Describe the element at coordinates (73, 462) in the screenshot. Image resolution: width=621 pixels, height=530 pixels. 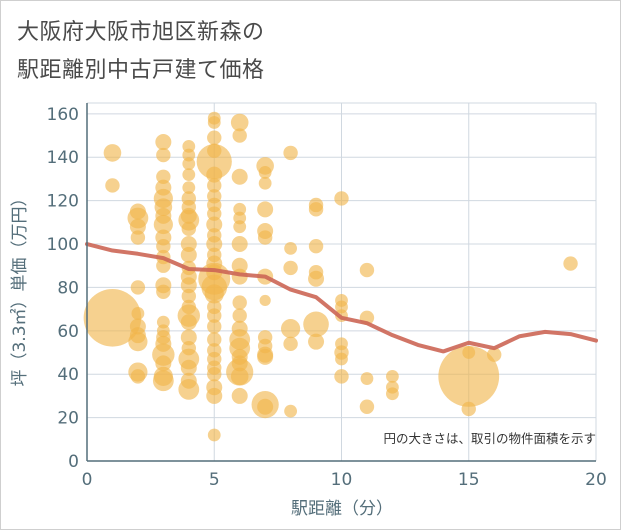
I see `y-tick-label: 0` at that location.